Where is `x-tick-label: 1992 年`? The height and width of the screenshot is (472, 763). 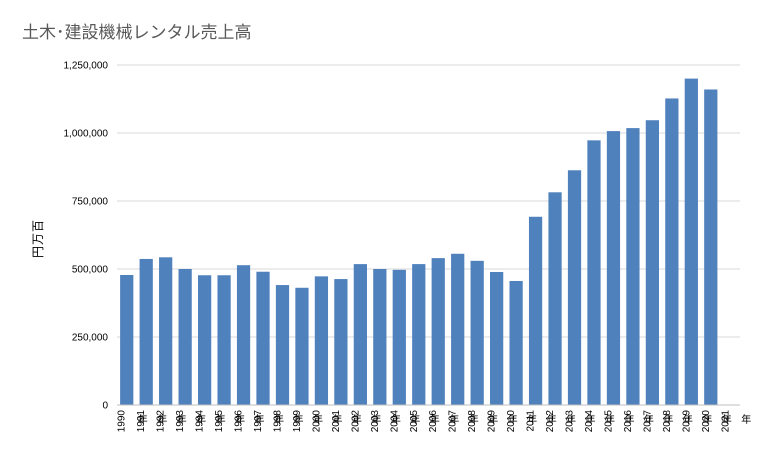 x-tick-label: 1992 年 is located at coordinates (171, 421).